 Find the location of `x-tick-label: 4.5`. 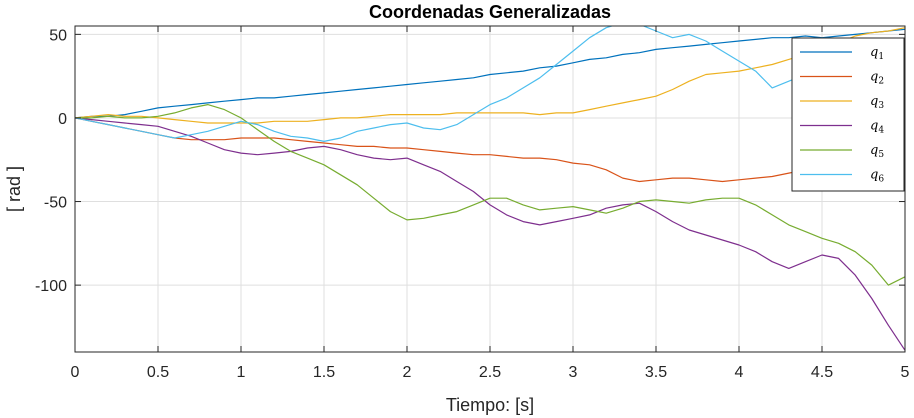

x-tick-label: 4.5 is located at coordinates (822, 372).